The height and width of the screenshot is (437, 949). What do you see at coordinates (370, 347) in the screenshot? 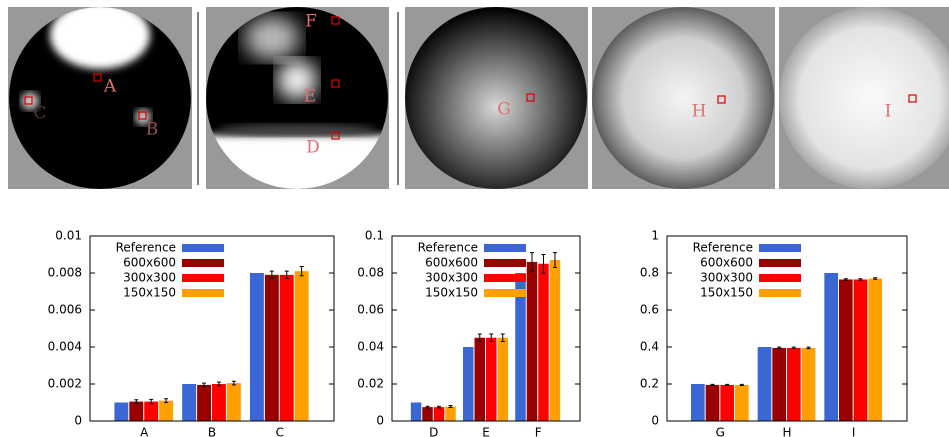
I see `y-tick-label: 0.04` at bounding box center [370, 347].